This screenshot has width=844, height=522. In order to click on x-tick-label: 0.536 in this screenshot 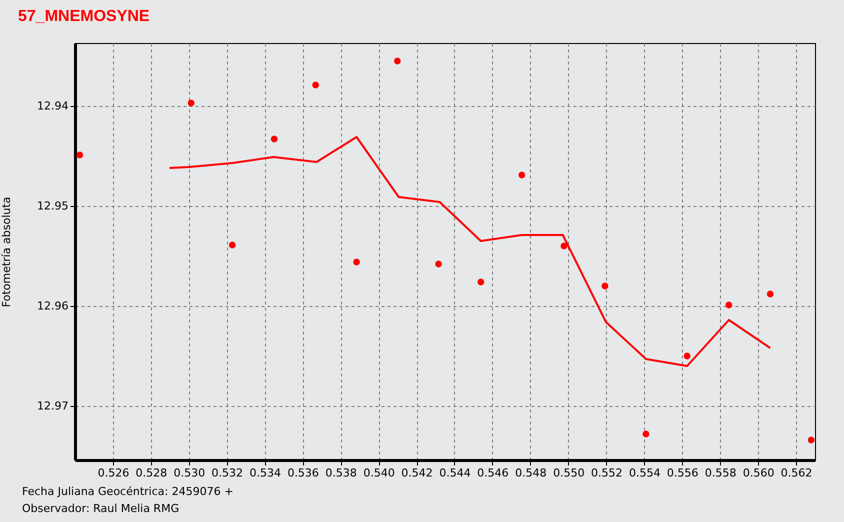, I will do `click(303, 473)`.